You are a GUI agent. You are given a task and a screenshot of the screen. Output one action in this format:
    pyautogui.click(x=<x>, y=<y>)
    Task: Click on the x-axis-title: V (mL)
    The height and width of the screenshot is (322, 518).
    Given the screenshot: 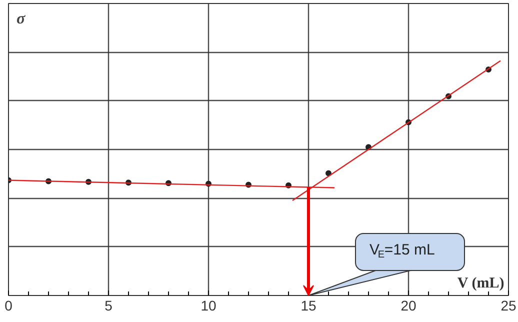 What is the action you would take?
    pyautogui.click(x=480, y=284)
    